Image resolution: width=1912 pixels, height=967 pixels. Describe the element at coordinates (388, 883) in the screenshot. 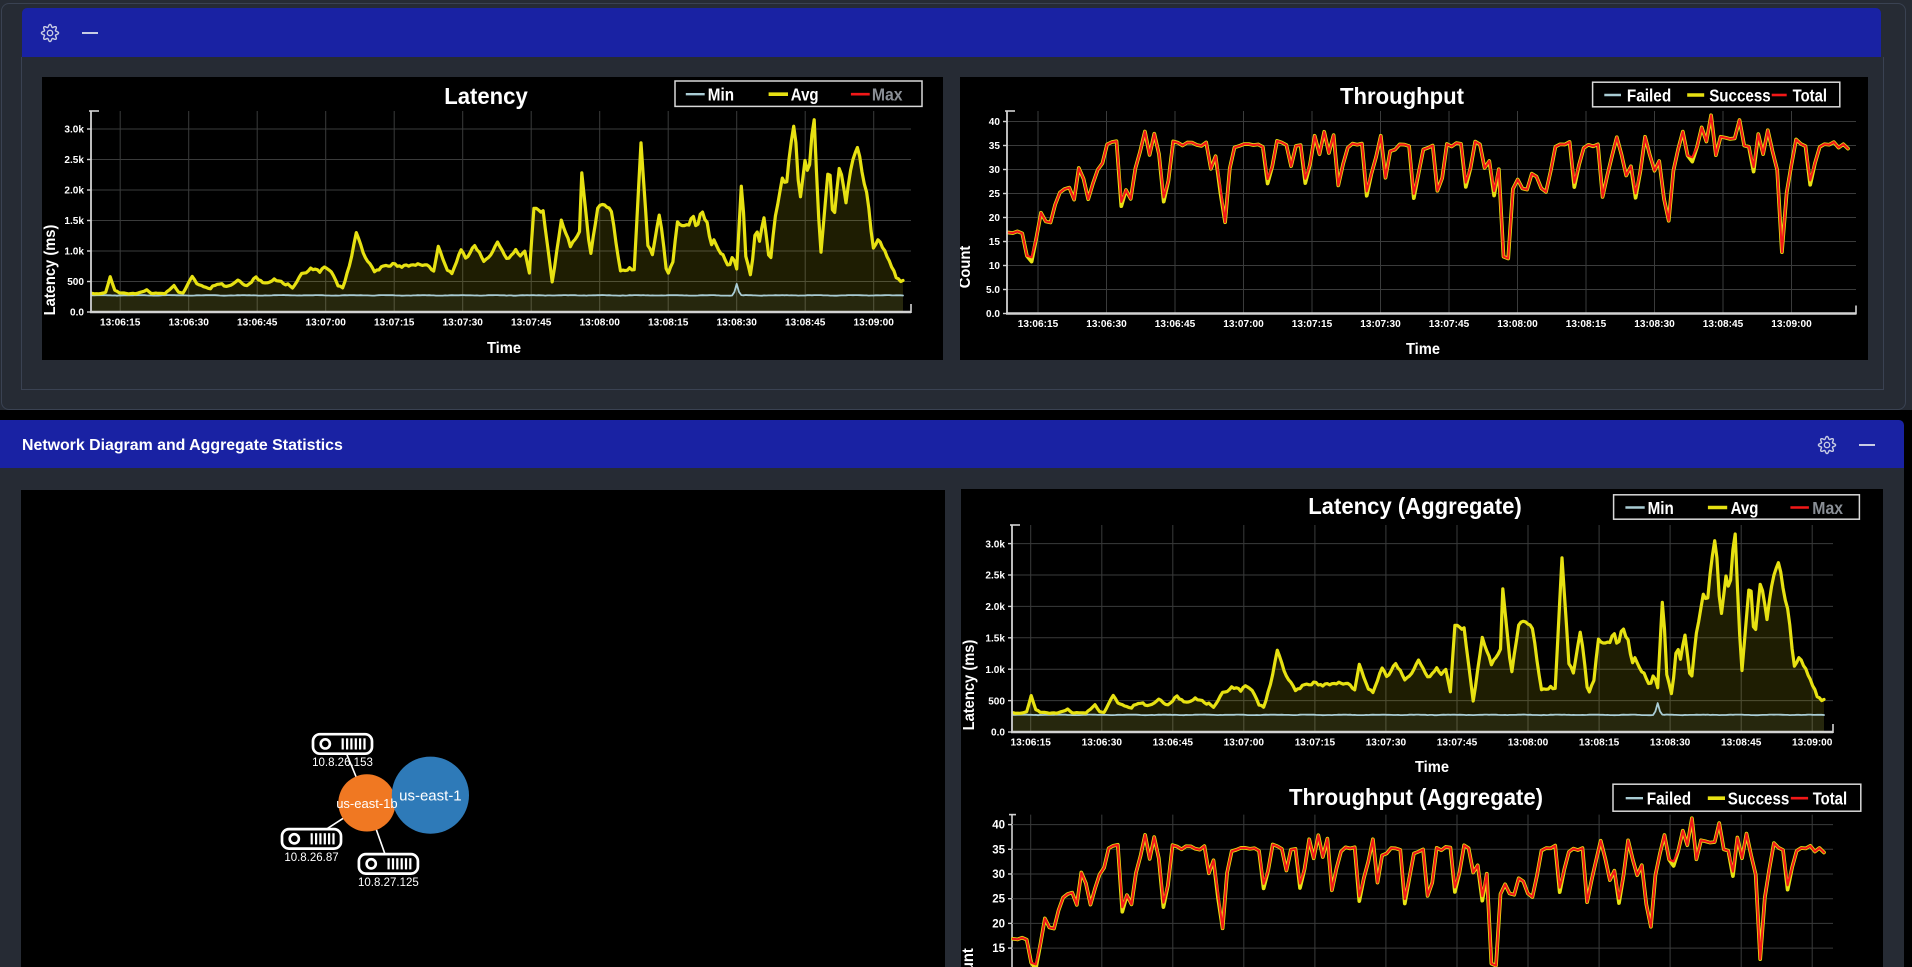

I see `svg-text: 10.8.27.125` at that location.